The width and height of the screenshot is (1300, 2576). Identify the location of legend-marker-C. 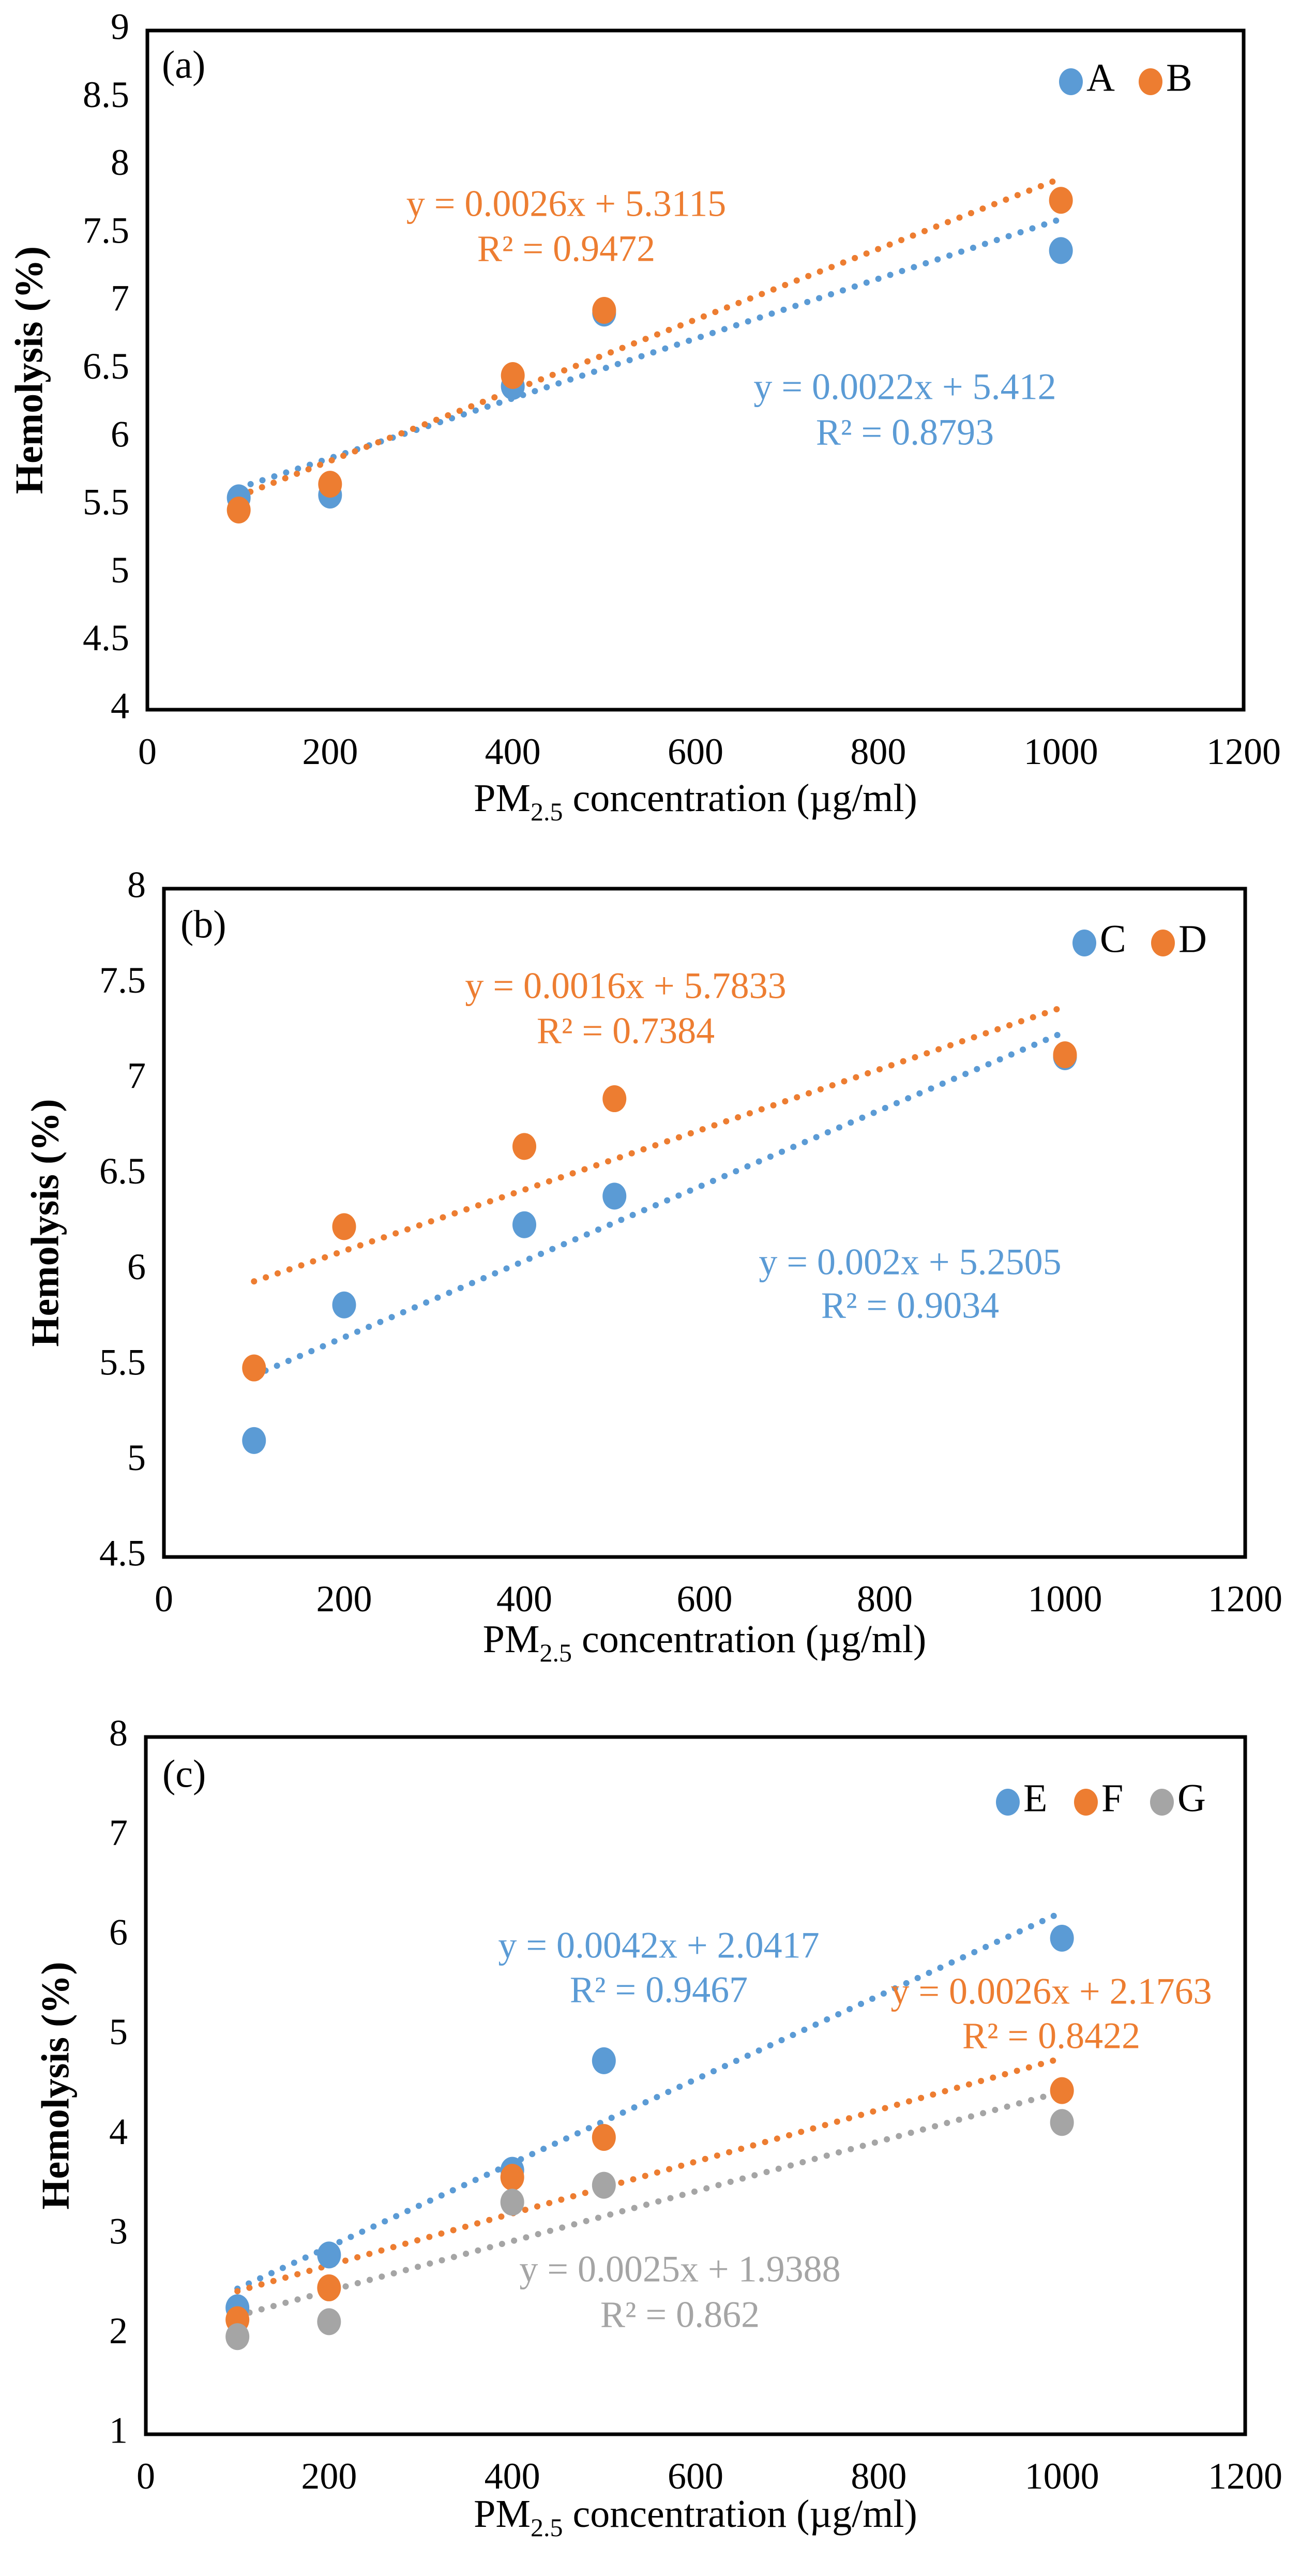
(1084, 943).